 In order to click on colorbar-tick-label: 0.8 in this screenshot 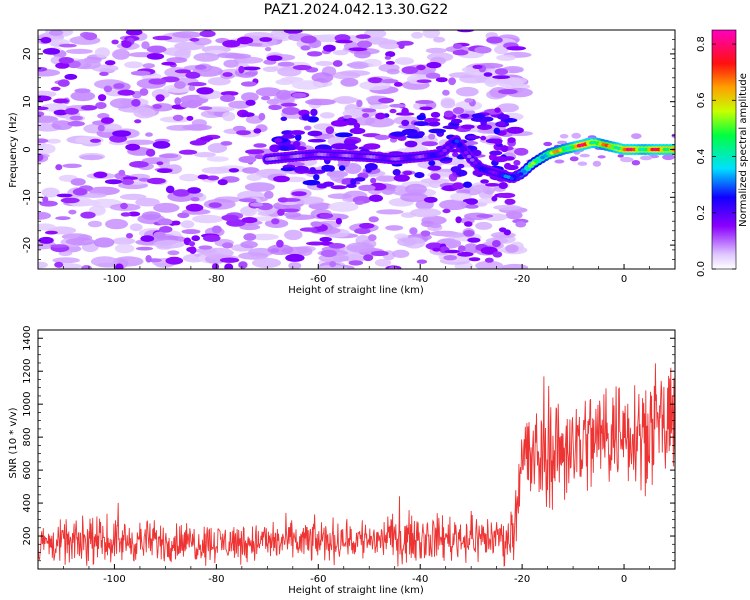, I will do `click(701, 44)`.